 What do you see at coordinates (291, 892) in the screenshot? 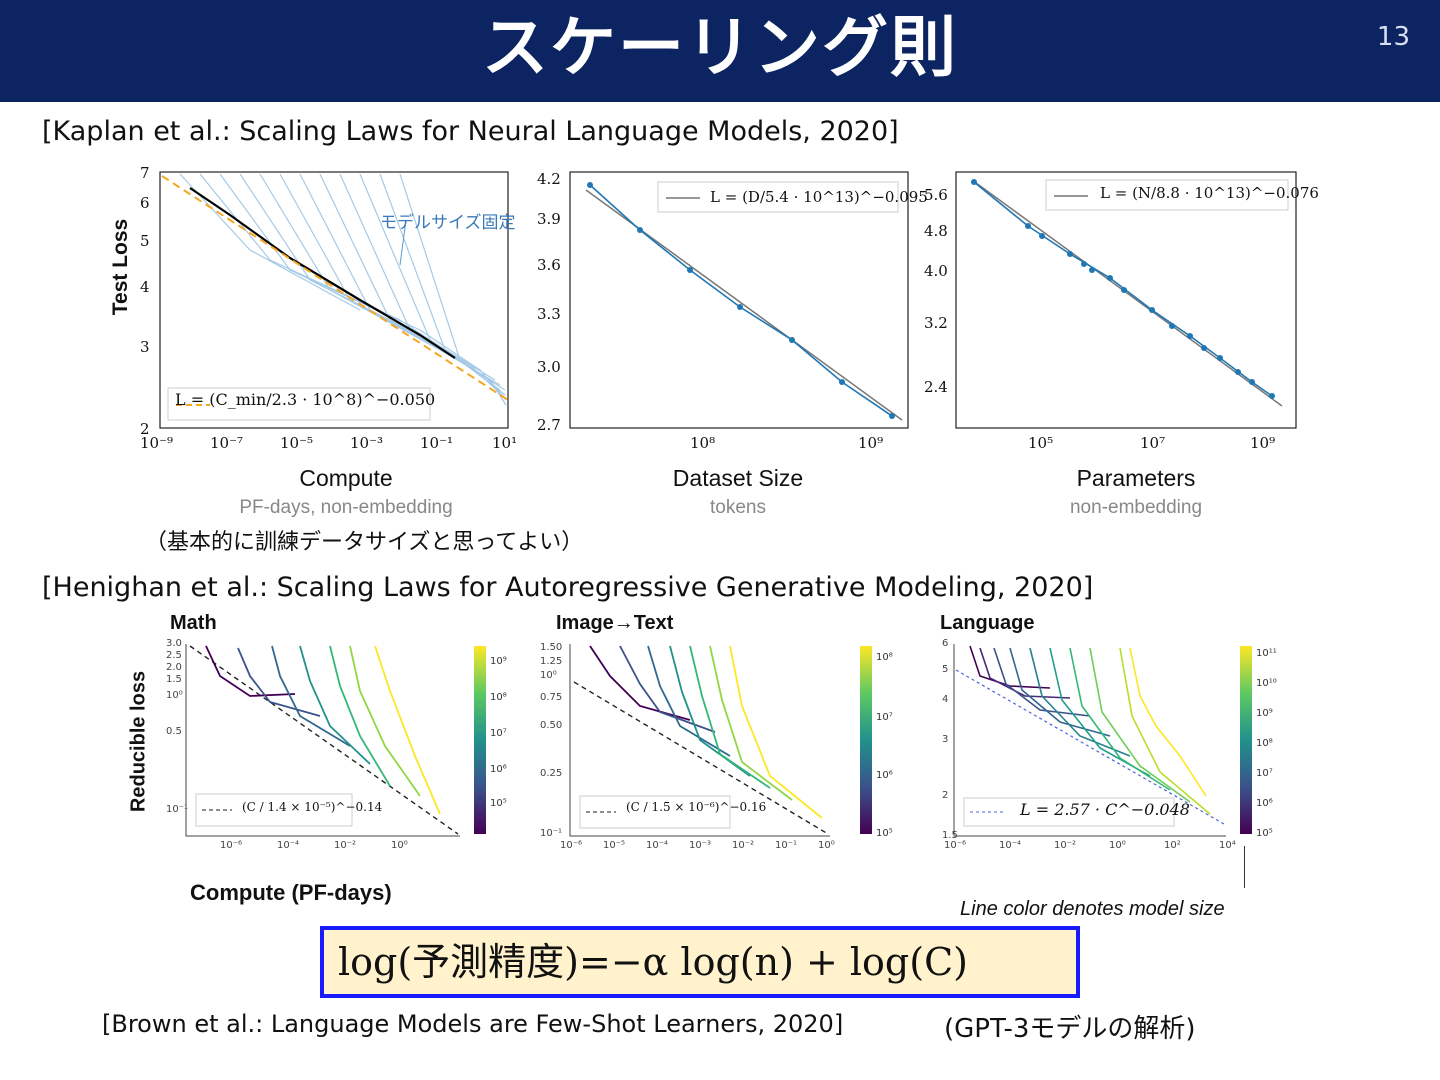
I see `henighan-xlabel: Compute (PF-days)` at bounding box center [291, 892].